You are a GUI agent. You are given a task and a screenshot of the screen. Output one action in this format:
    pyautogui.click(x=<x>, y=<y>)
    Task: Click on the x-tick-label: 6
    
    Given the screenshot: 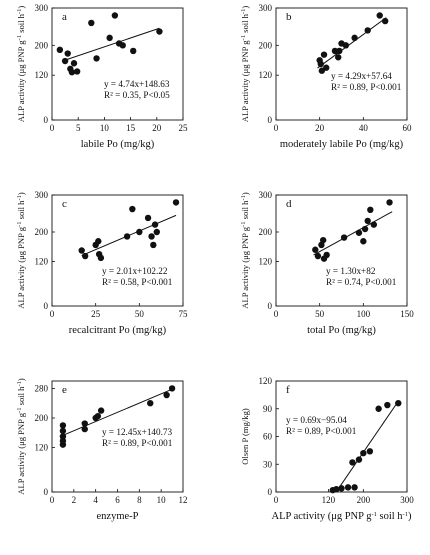 What is the action you would take?
    pyautogui.click(x=117, y=500)
    